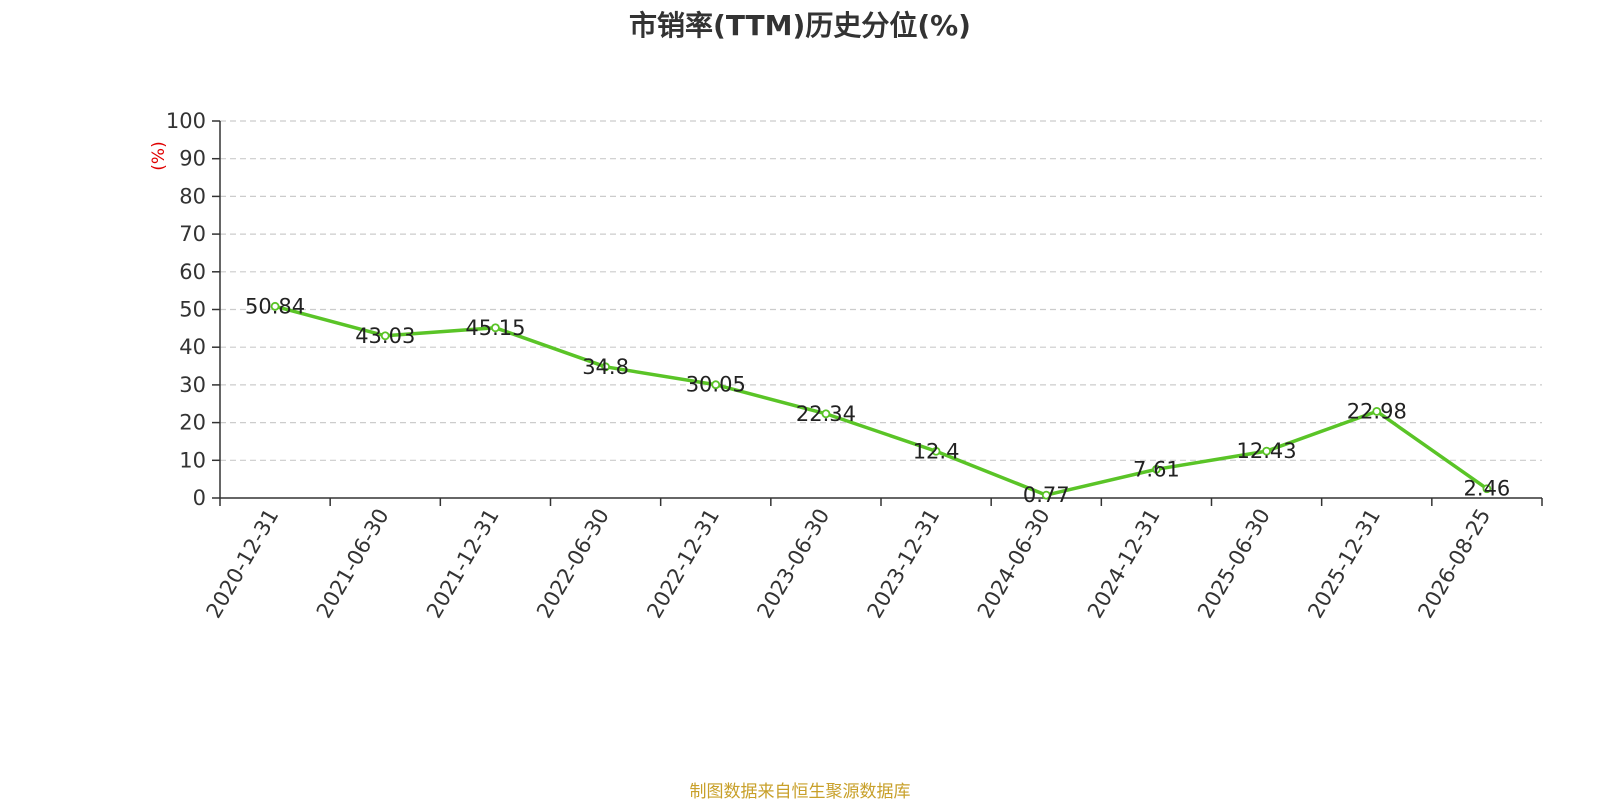  I want to click on data-label: 43.03, so click(385, 336).